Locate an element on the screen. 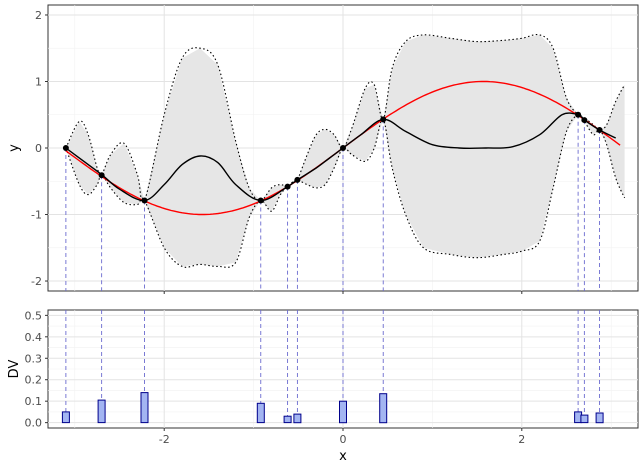 Image resolution: width=644 pixels, height=469 pixels. bottom-y-tick-label: 0.4 is located at coordinates (34, 337).